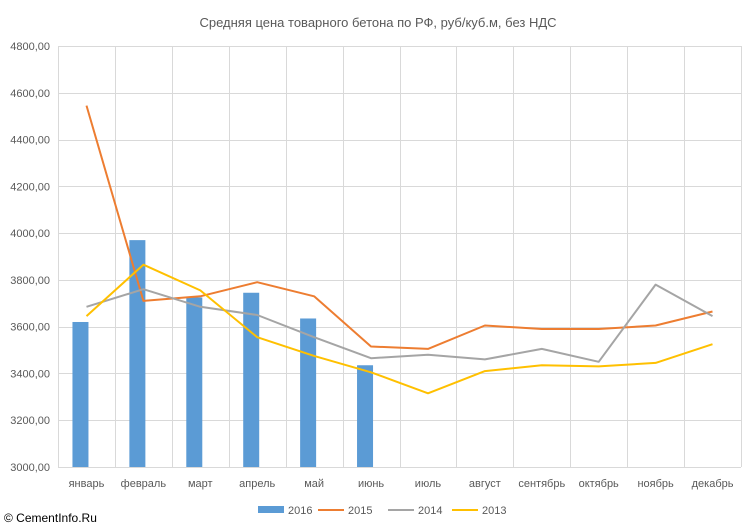 The height and width of the screenshot is (530, 756). What do you see at coordinates (30, 234) in the screenshot?
I see `y-tick-label: 4000,00` at bounding box center [30, 234].